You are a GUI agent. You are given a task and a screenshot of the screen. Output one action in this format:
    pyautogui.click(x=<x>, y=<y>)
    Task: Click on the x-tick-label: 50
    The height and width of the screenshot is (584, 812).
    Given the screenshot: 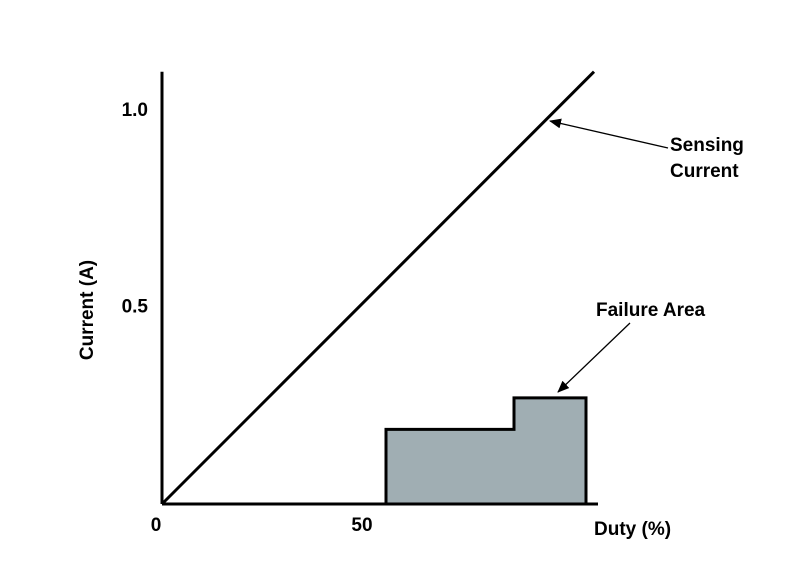 What is the action you would take?
    pyautogui.click(x=361, y=525)
    